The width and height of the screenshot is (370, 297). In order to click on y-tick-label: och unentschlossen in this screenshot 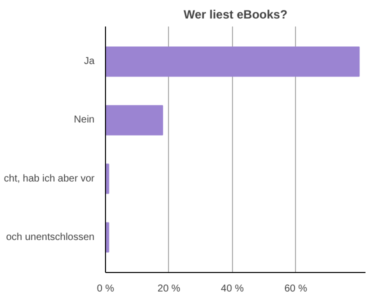, I will do `click(50, 237)`.